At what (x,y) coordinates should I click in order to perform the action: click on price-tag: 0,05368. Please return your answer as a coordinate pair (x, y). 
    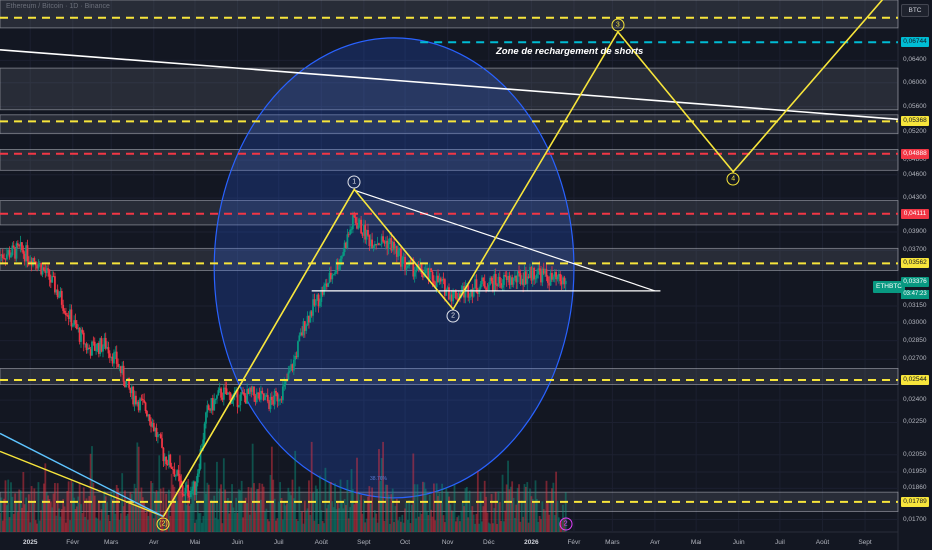
    Looking at the image, I should click on (915, 121).